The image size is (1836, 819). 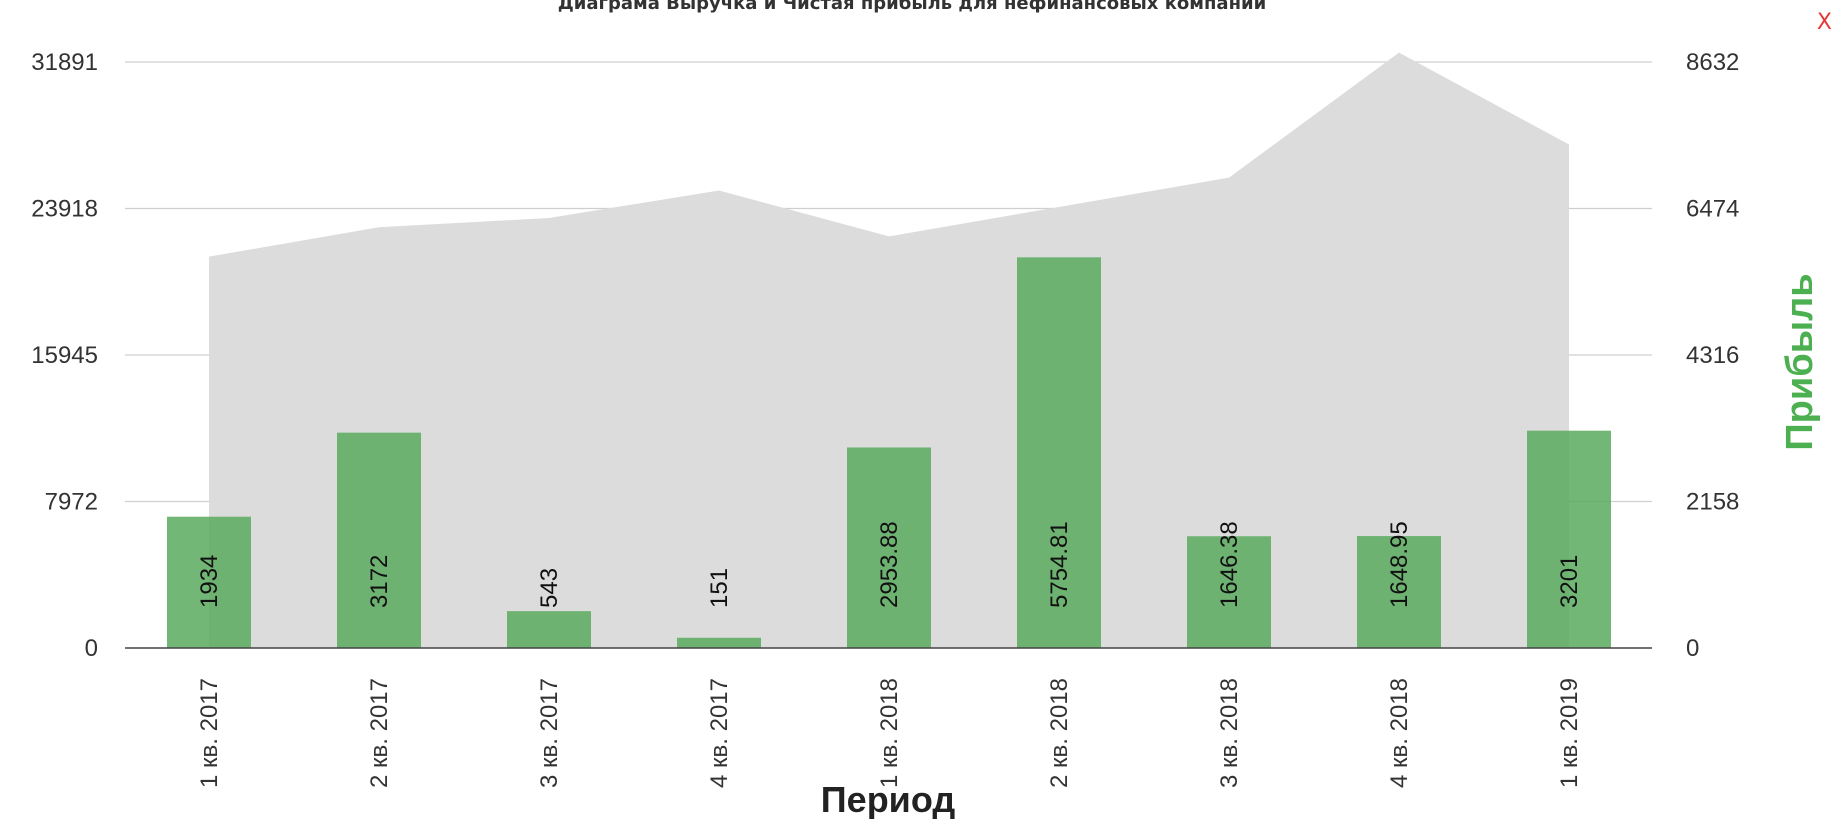 What do you see at coordinates (1399, 564) in the screenshot?
I see `bar-value-label: 1648.95` at bounding box center [1399, 564].